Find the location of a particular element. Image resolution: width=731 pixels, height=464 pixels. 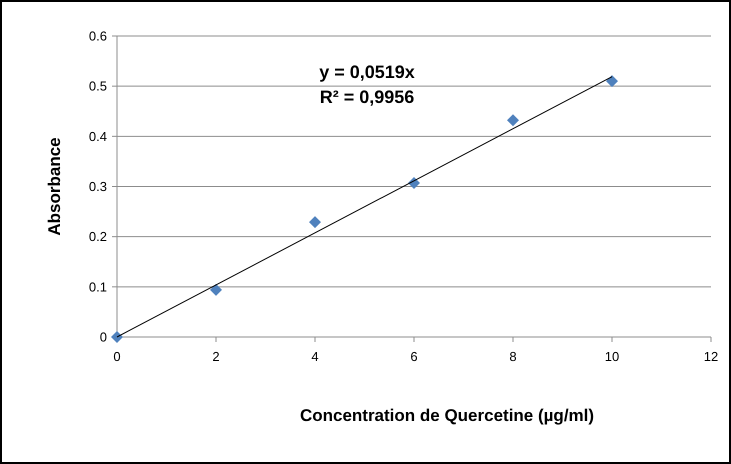

y-axis-title: Absorbance is located at coordinates (54, 186).